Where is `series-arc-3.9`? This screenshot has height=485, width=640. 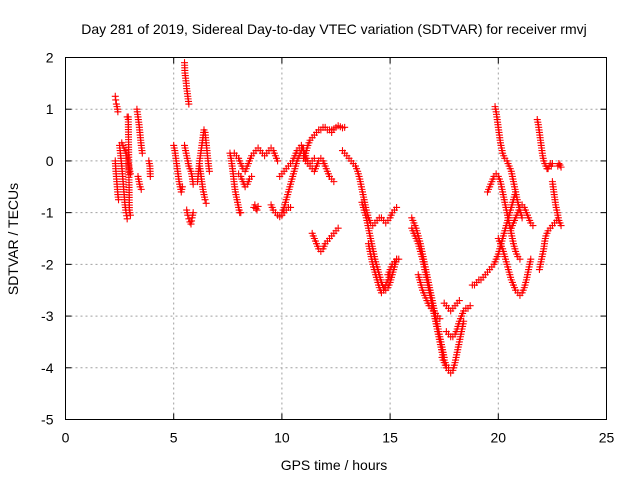
series-arc-3.9 is located at coordinates (149, 168).